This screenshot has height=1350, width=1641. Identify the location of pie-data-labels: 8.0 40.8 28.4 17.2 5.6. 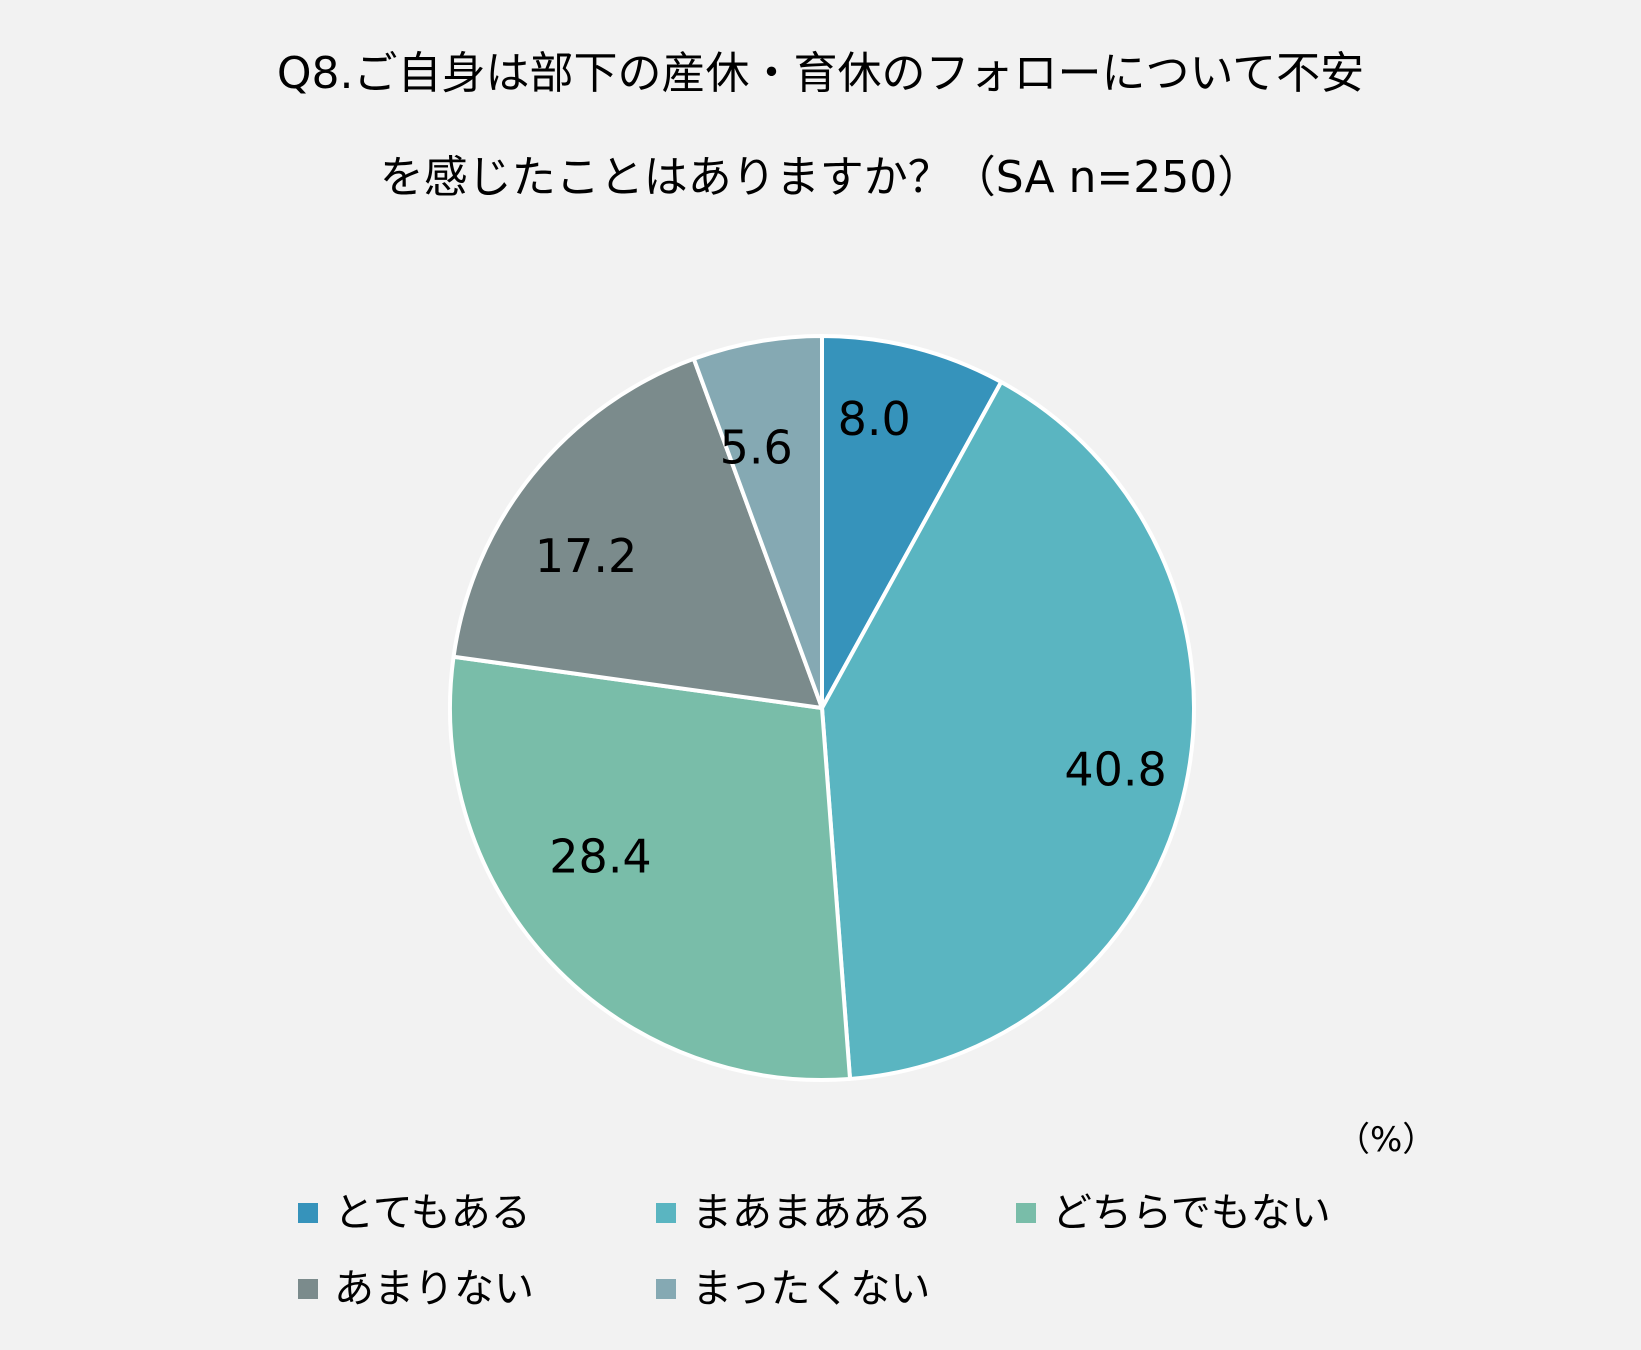
(851, 638).